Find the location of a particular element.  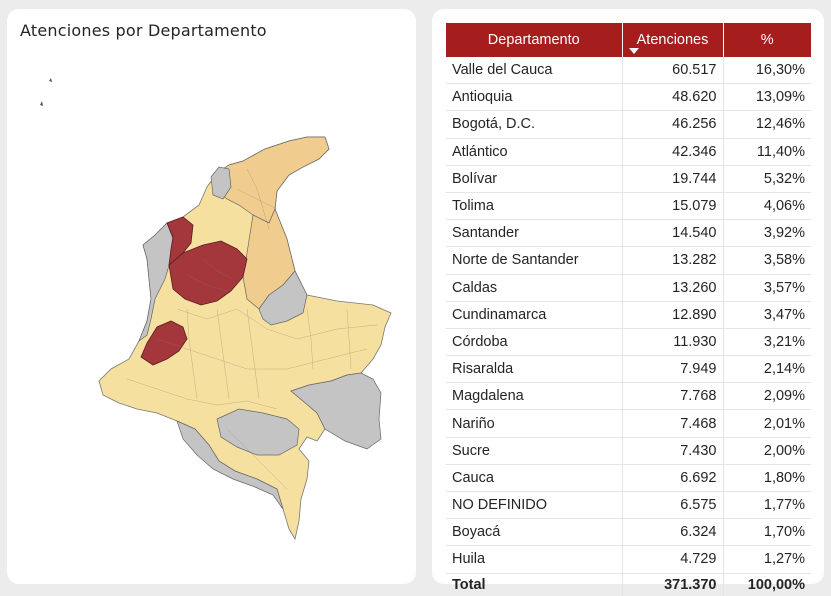

row-pct: 3,58% is located at coordinates (767, 260).